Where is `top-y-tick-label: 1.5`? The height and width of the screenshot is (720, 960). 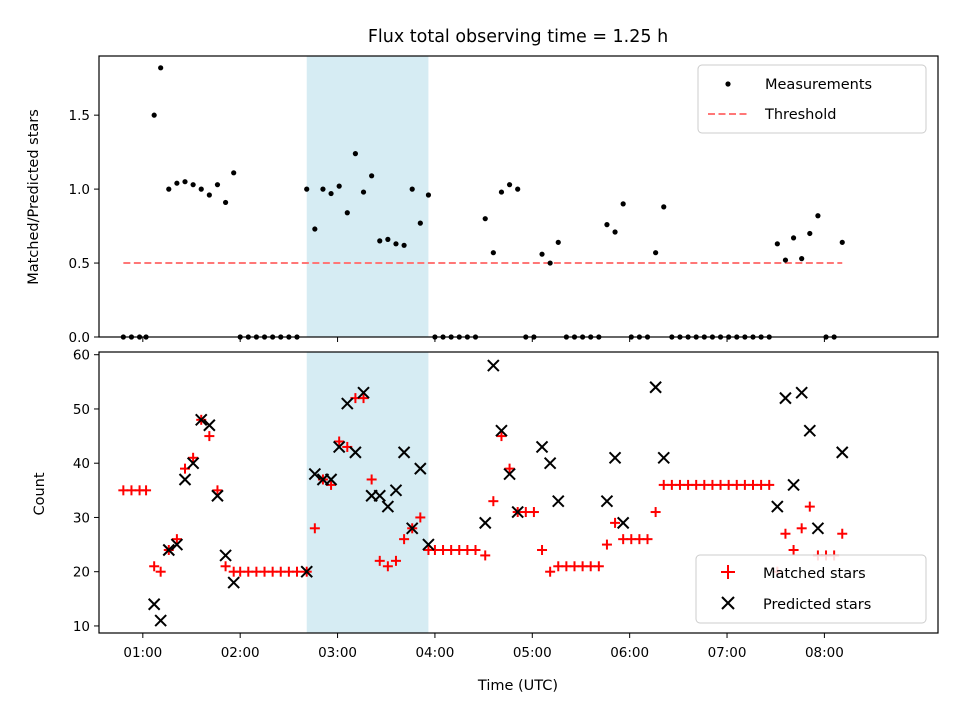 top-y-tick-label: 1.5 is located at coordinates (79, 116).